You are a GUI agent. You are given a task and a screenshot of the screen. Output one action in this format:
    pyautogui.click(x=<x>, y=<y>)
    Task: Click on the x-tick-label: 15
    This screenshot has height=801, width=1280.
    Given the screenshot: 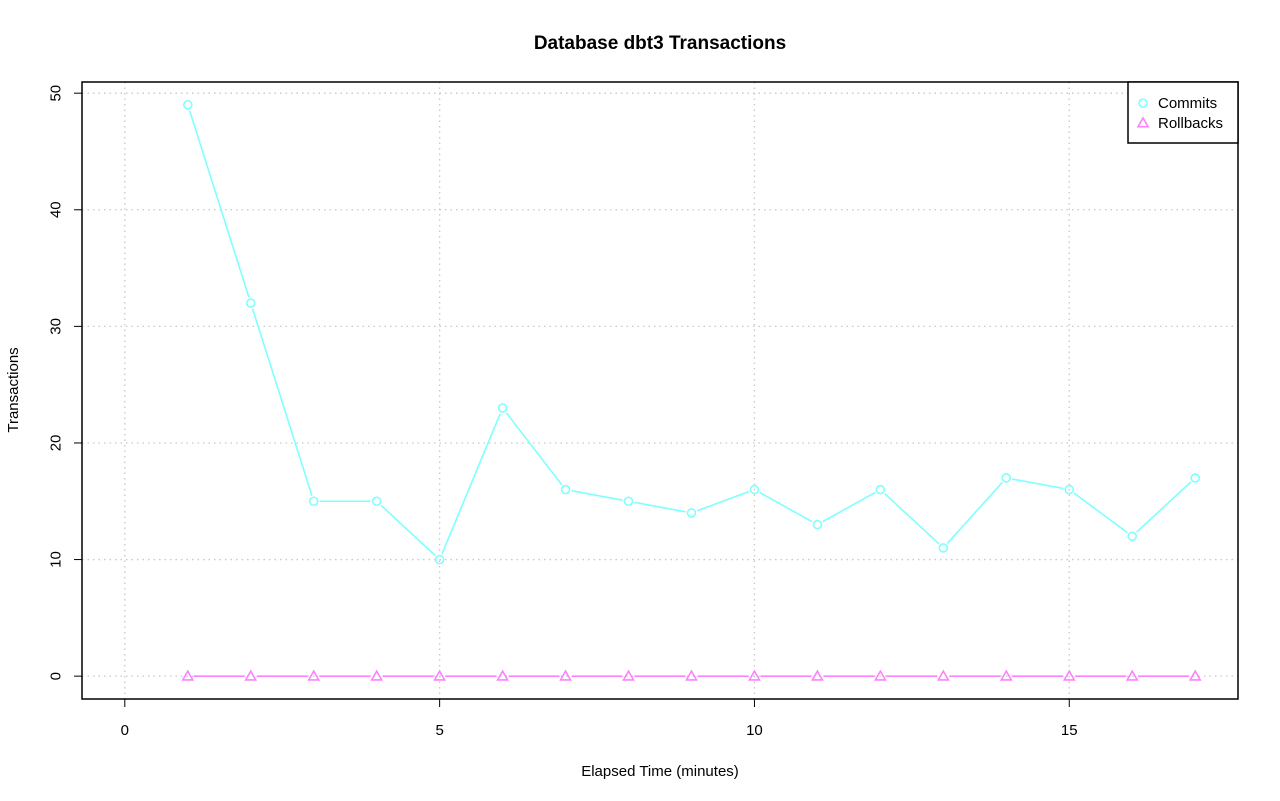 What is the action you would take?
    pyautogui.click(x=1069, y=730)
    